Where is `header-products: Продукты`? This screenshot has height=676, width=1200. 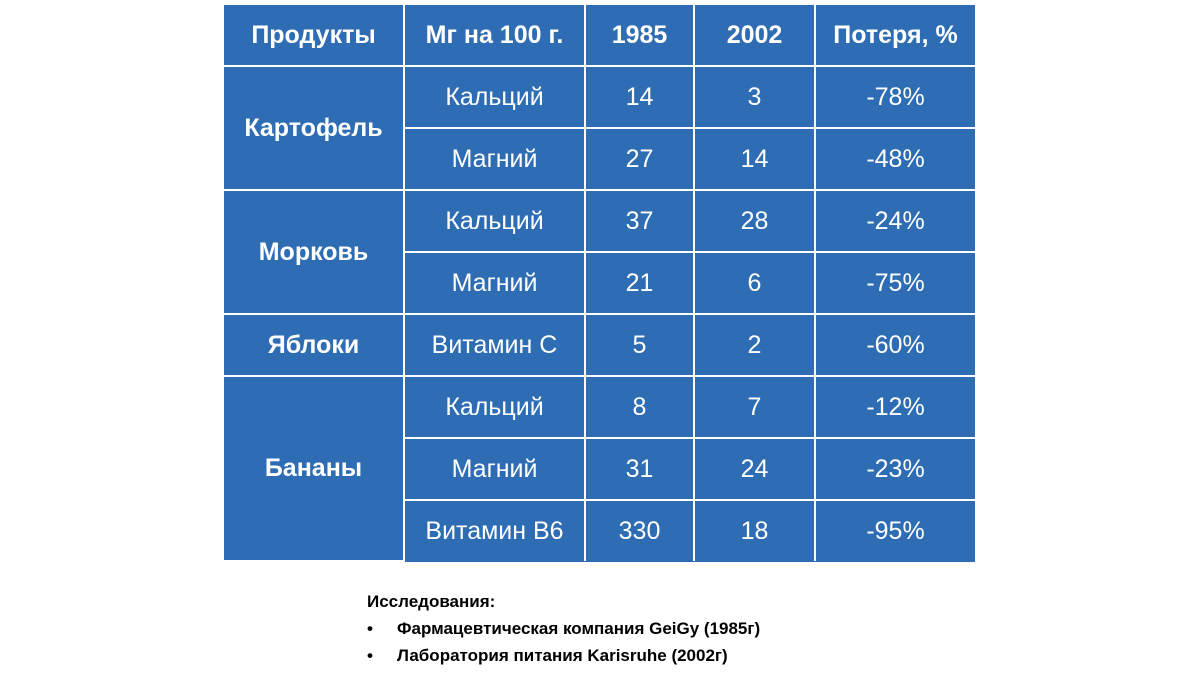 header-products: Продукты is located at coordinates (314, 36).